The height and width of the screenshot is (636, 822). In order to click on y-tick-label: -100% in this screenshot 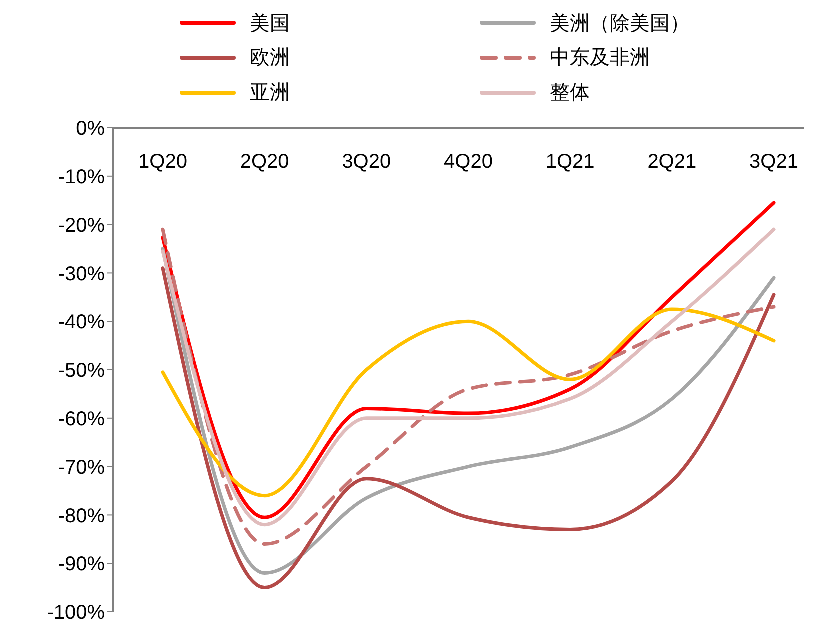, I will do `click(76, 613)`.